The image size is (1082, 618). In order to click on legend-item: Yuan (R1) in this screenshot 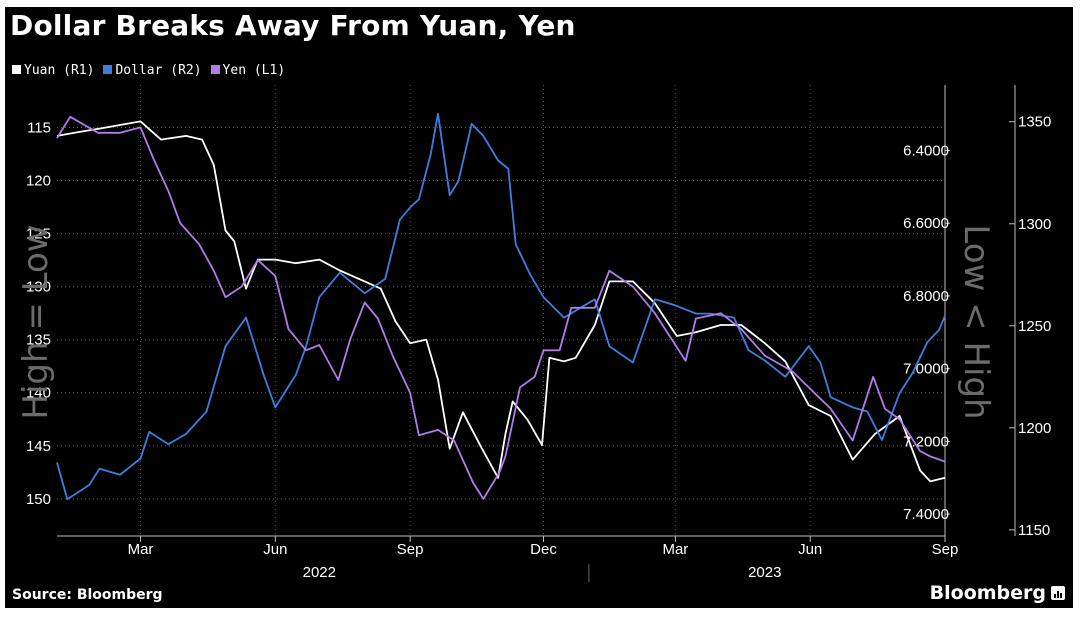, I will do `click(53, 70)`.